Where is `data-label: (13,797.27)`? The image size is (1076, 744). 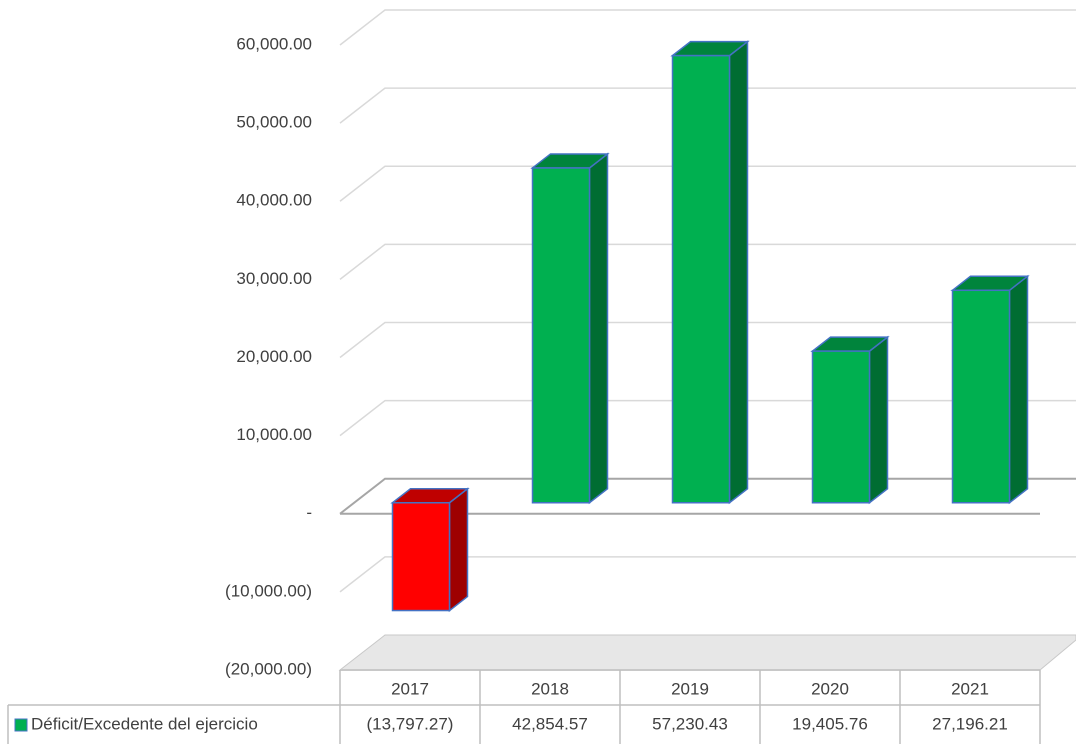 data-label: (13,797.27) is located at coordinates (410, 723).